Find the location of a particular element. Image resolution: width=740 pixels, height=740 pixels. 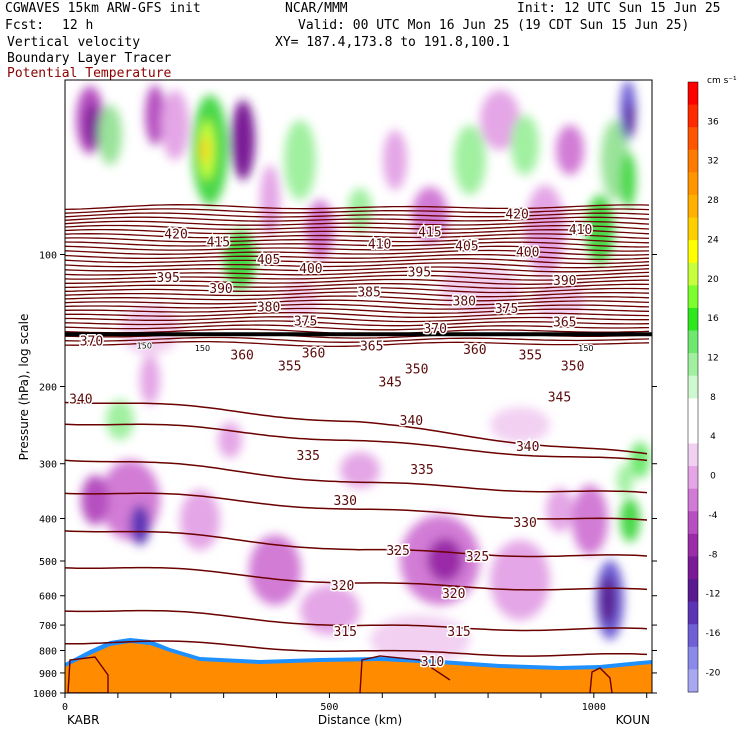

y-tick-label: 500 is located at coordinates (48, 562).